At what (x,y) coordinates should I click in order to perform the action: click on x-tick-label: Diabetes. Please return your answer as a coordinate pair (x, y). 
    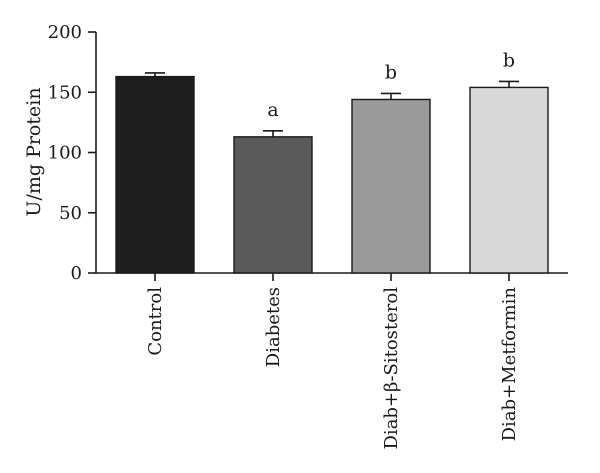
    Looking at the image, I should click on (273, 327).